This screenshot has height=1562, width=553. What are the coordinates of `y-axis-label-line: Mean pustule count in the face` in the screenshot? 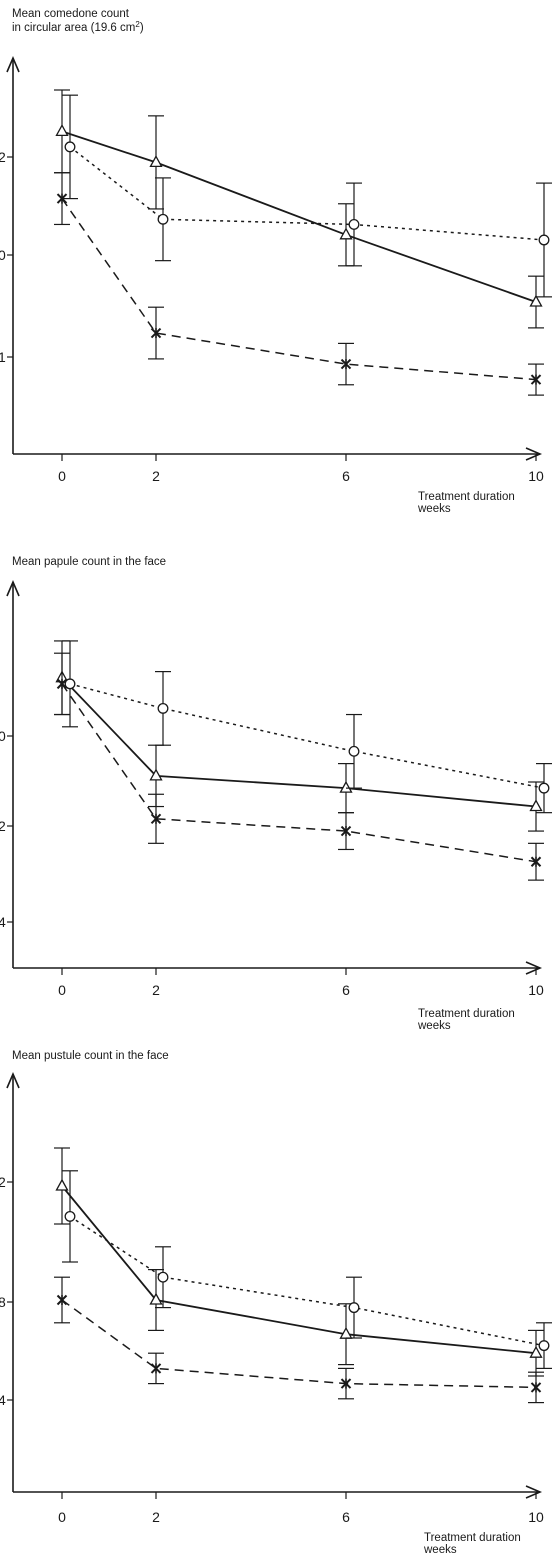 It's located at (90, 1056).